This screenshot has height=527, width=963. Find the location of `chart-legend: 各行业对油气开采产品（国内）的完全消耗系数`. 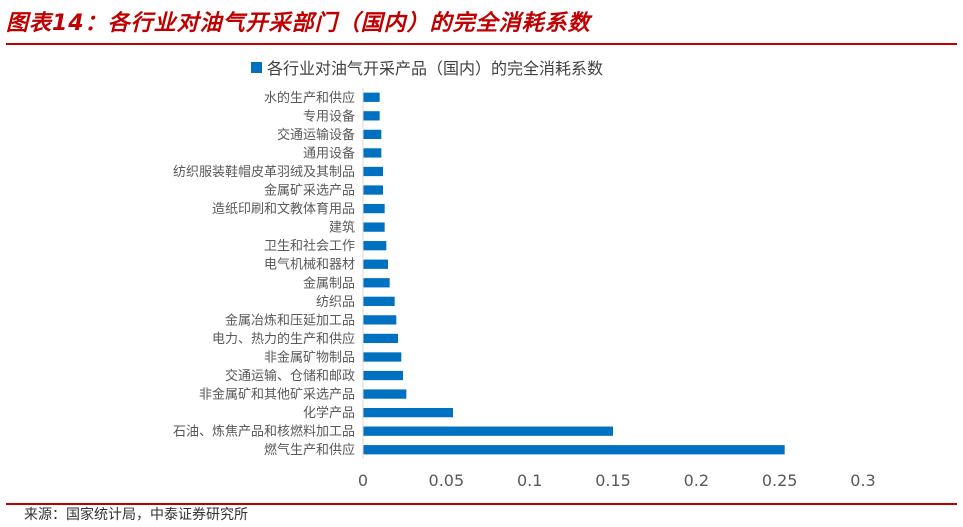

chart-legend: 各行业对油气开采产品（国内）的完全消耗系数 is located at coordinates (427, 68).